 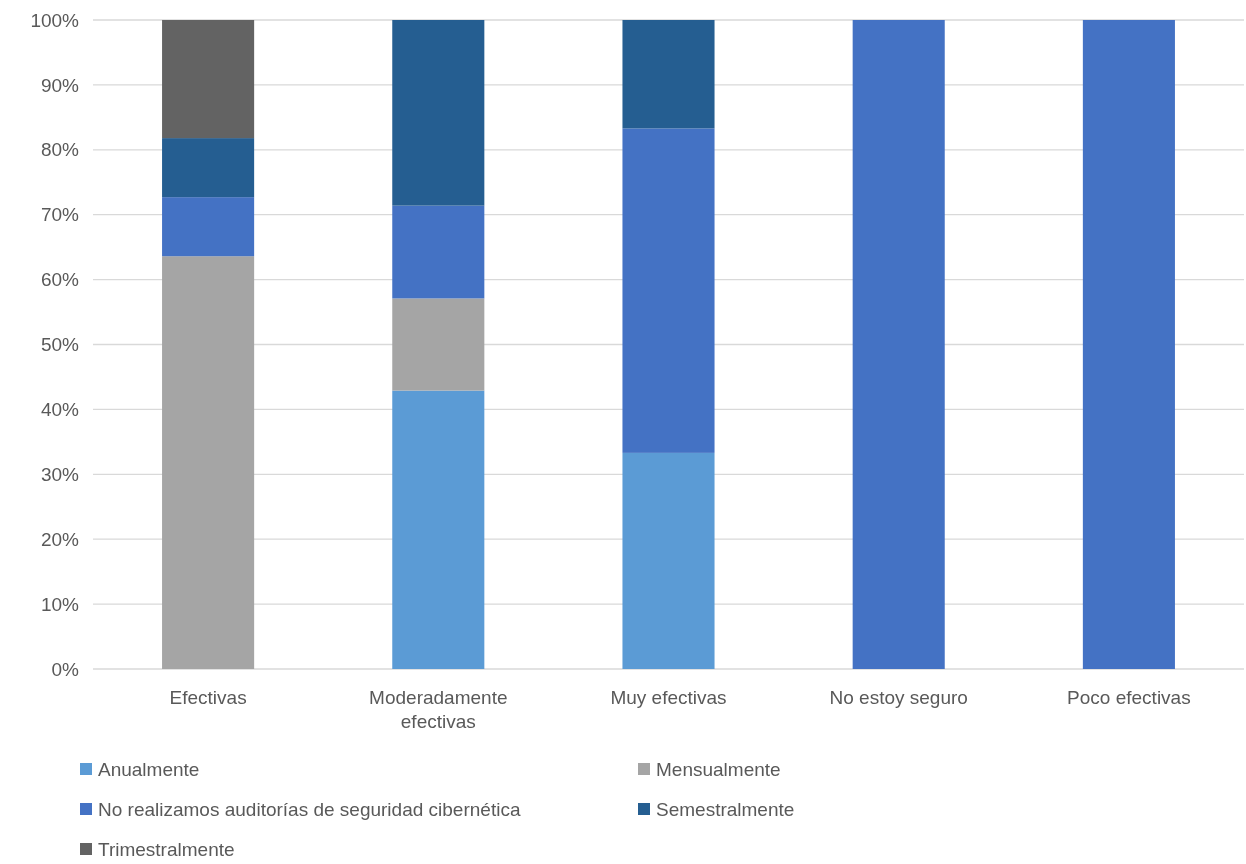 I want to click on legend-label: Anualmente, so click(x=149, y=769).